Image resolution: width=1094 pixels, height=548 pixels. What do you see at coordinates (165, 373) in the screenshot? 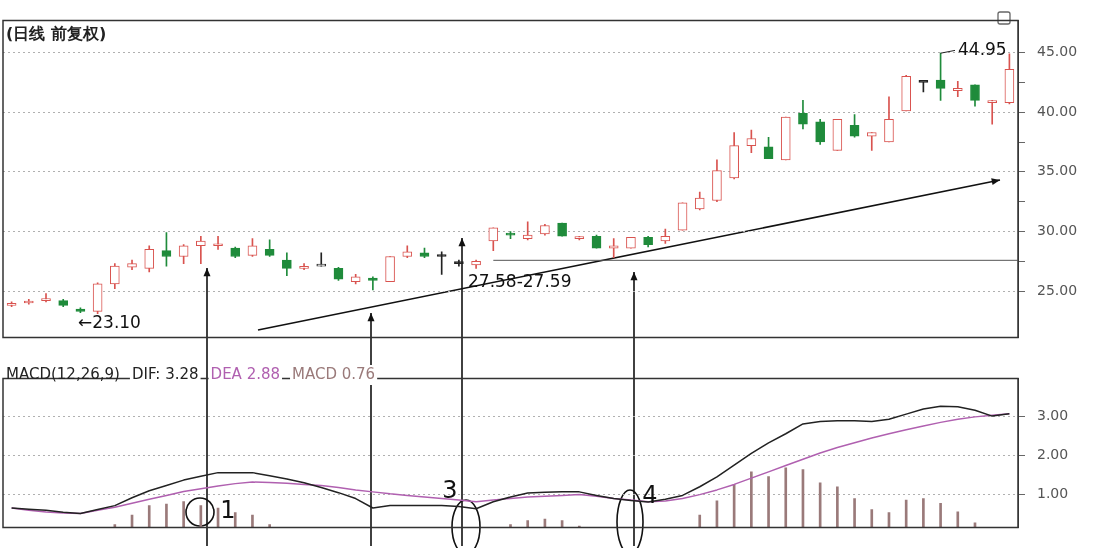
I see `text: DIF: 3.28` at bounding box center [165, 373].